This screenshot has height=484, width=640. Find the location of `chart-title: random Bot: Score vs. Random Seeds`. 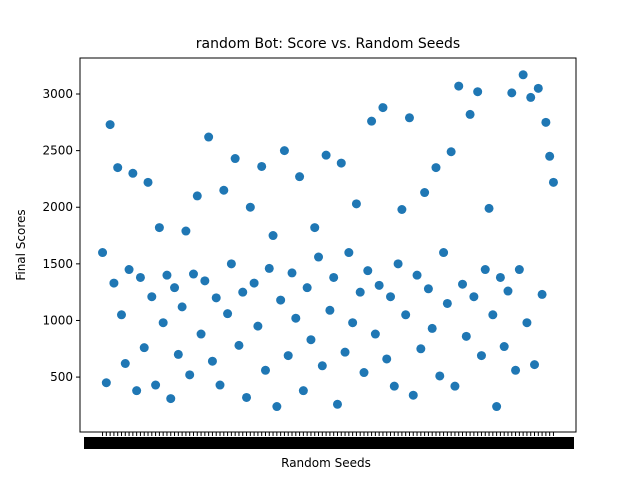

chart-title: random Bot: Score vs. Random Seeds is located at coordinates (328, 44).